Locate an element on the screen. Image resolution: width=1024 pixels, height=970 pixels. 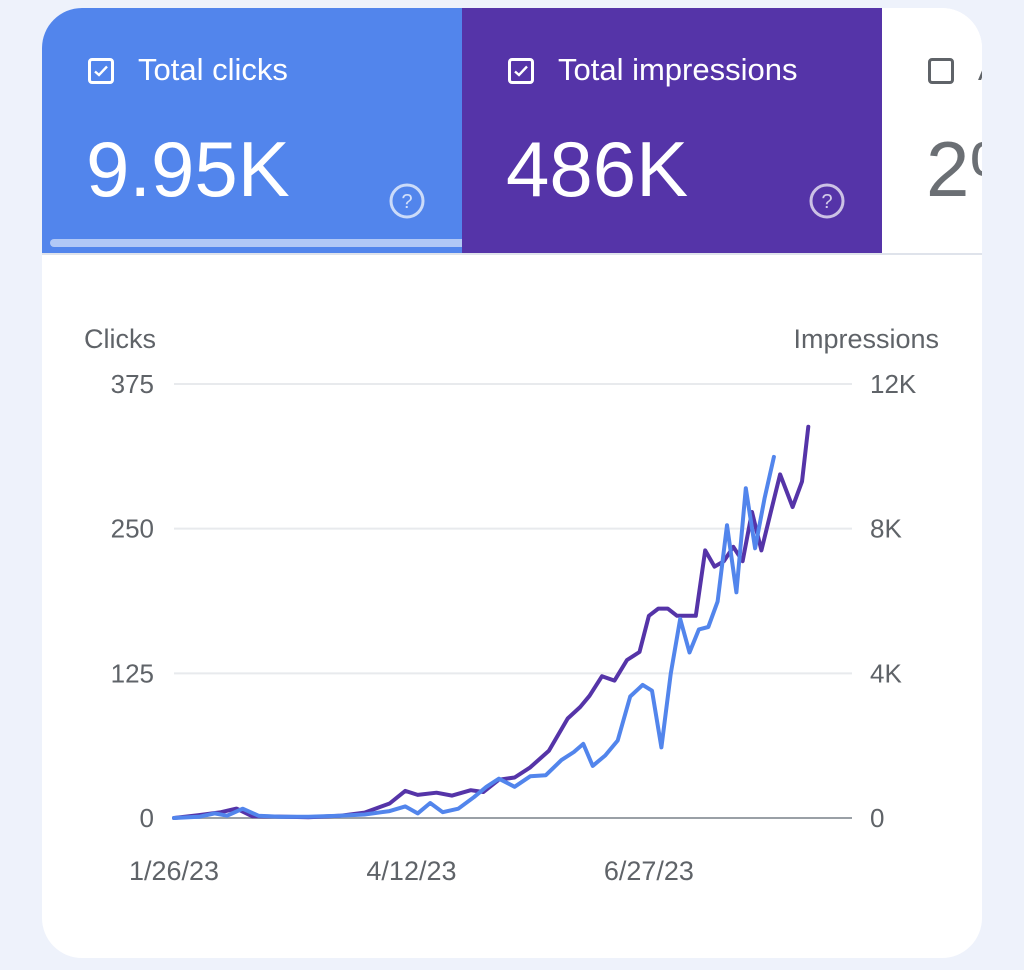
third-metric-value: 2% is located at coordinates (954, 169).